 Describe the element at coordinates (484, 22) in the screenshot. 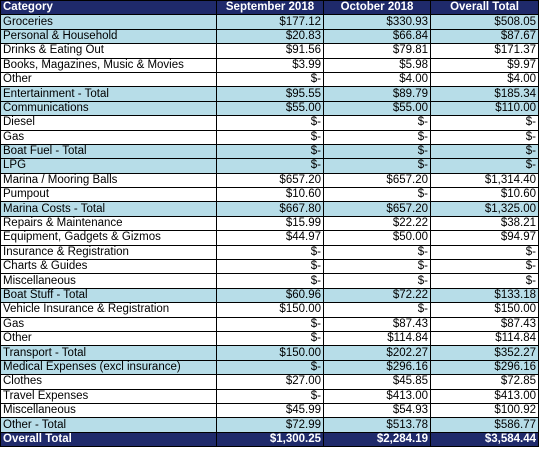

I see `cell-overall-total: $508.05` at that location.